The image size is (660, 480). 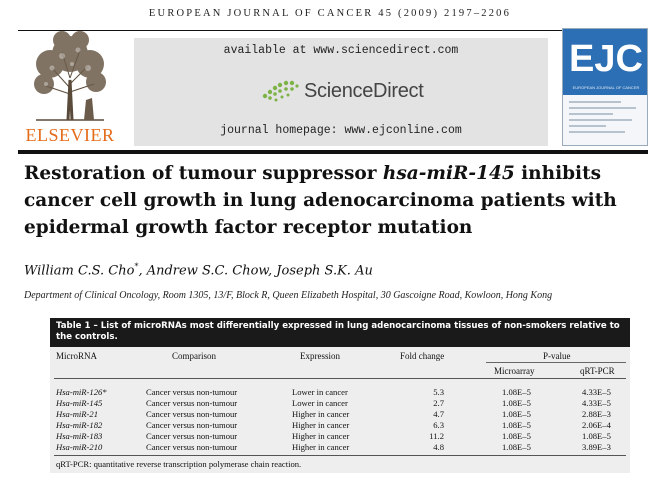 What do you see at coordinates (606, 119) in the screenshot?
I see `cover-text-lines` at bounding box center [606, 119].